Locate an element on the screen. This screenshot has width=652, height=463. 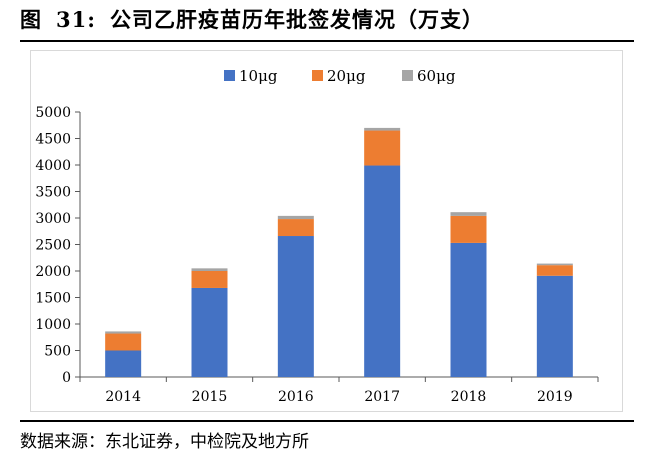
x-tick-label: 2014 is located at coordinates (123, 397).